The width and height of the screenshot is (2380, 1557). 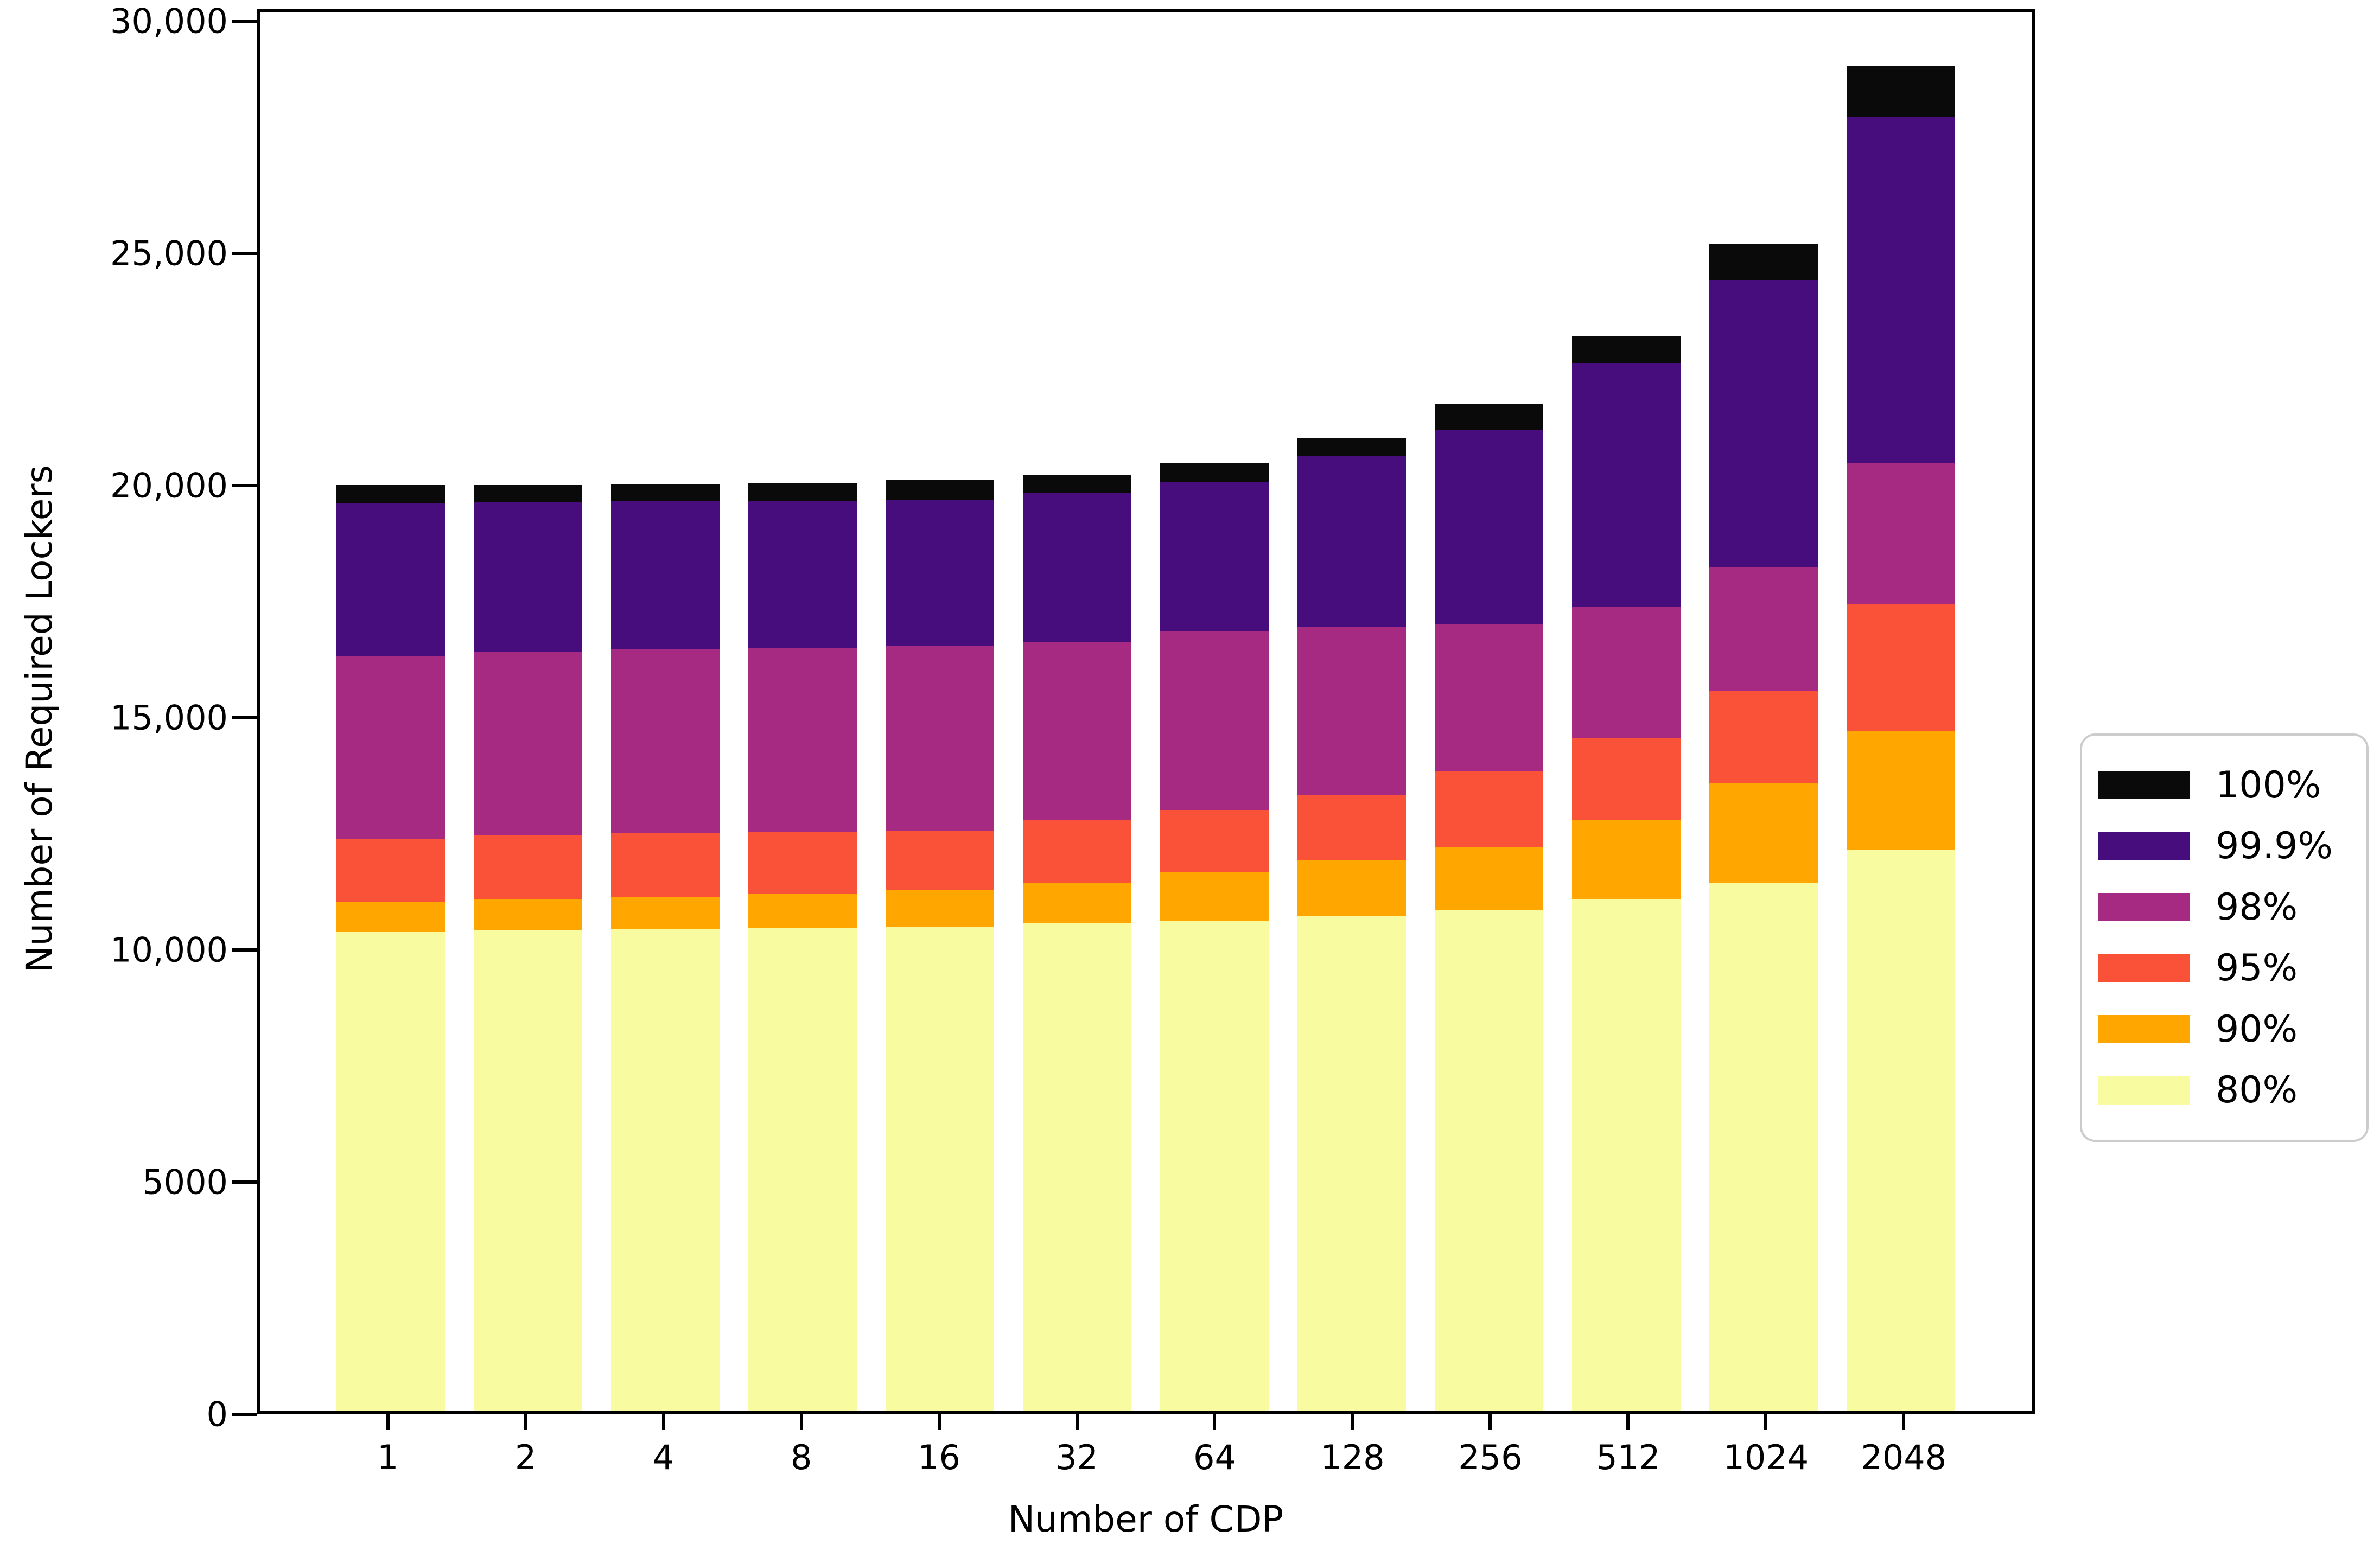 I want to click on bar-2-segment-100%, so click(x=527, y=493).